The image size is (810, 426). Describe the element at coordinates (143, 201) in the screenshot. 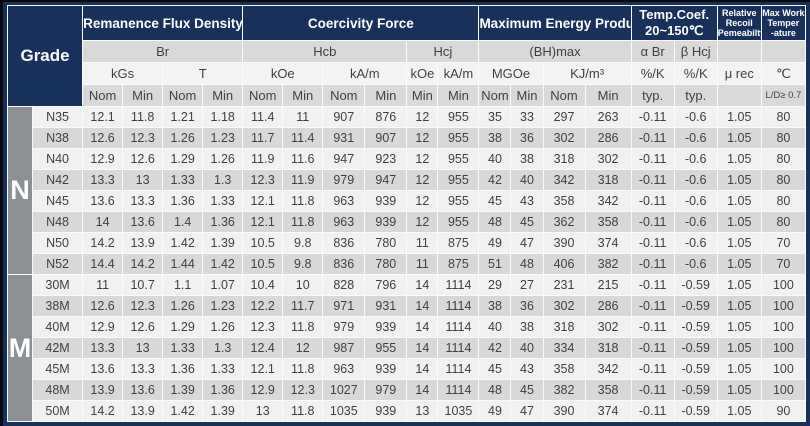

I see `value-cell: 13.3` at that location.